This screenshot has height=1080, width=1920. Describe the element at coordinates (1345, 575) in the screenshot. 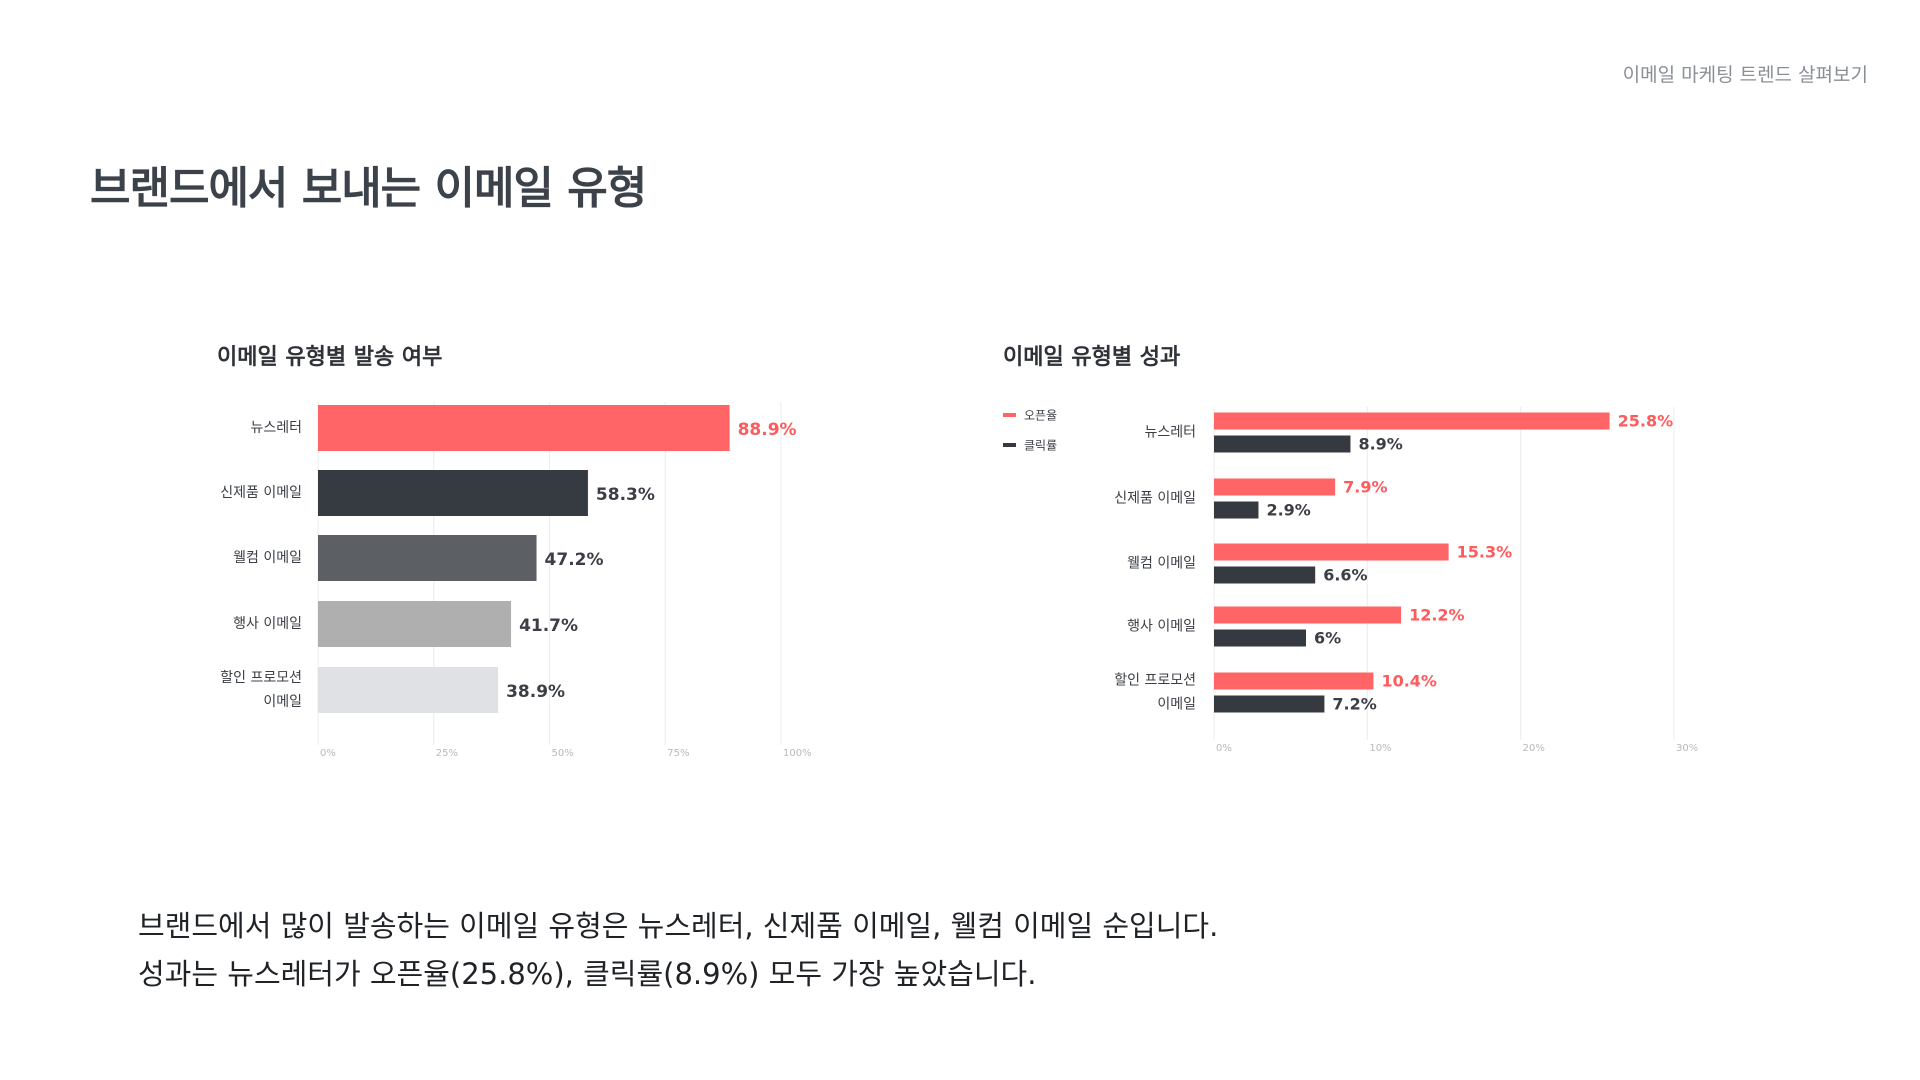

I see `data-label: 6.6%` at that location.